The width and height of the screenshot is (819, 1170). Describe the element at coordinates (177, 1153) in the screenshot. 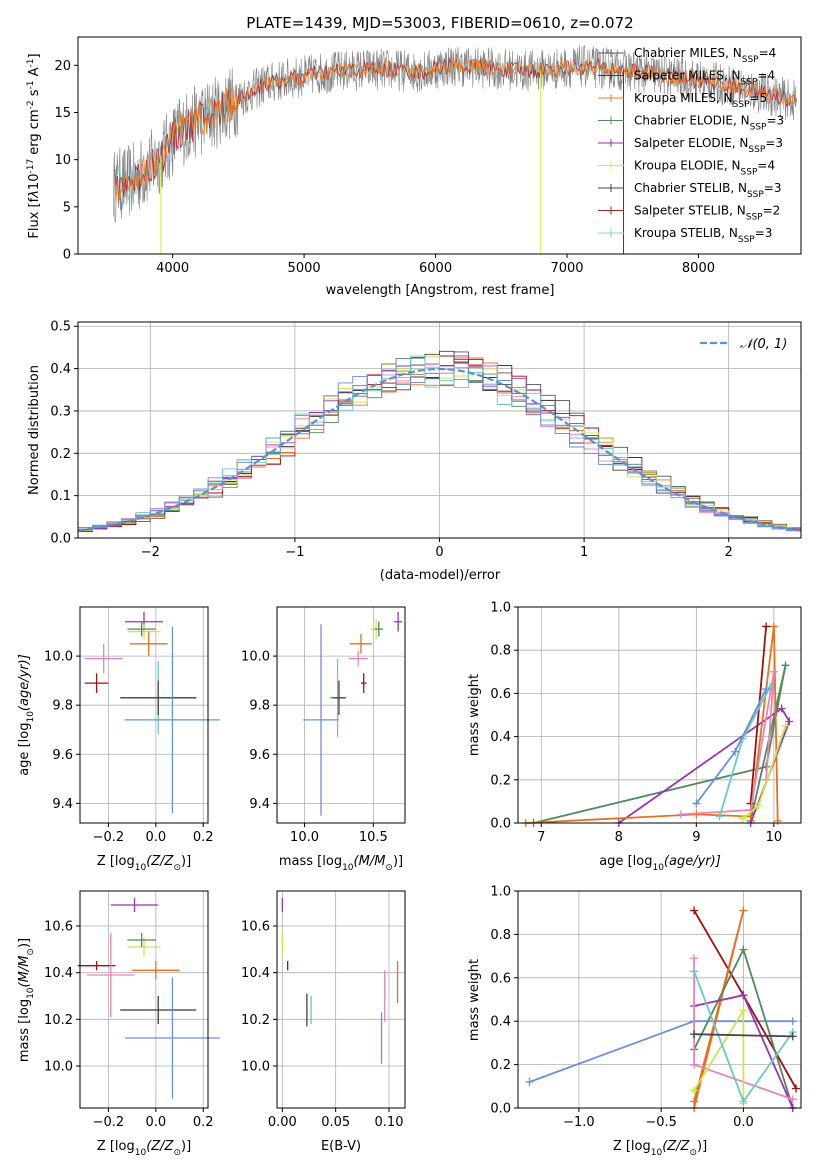

I see `massz-xlabel-part: ⊙` at that location.